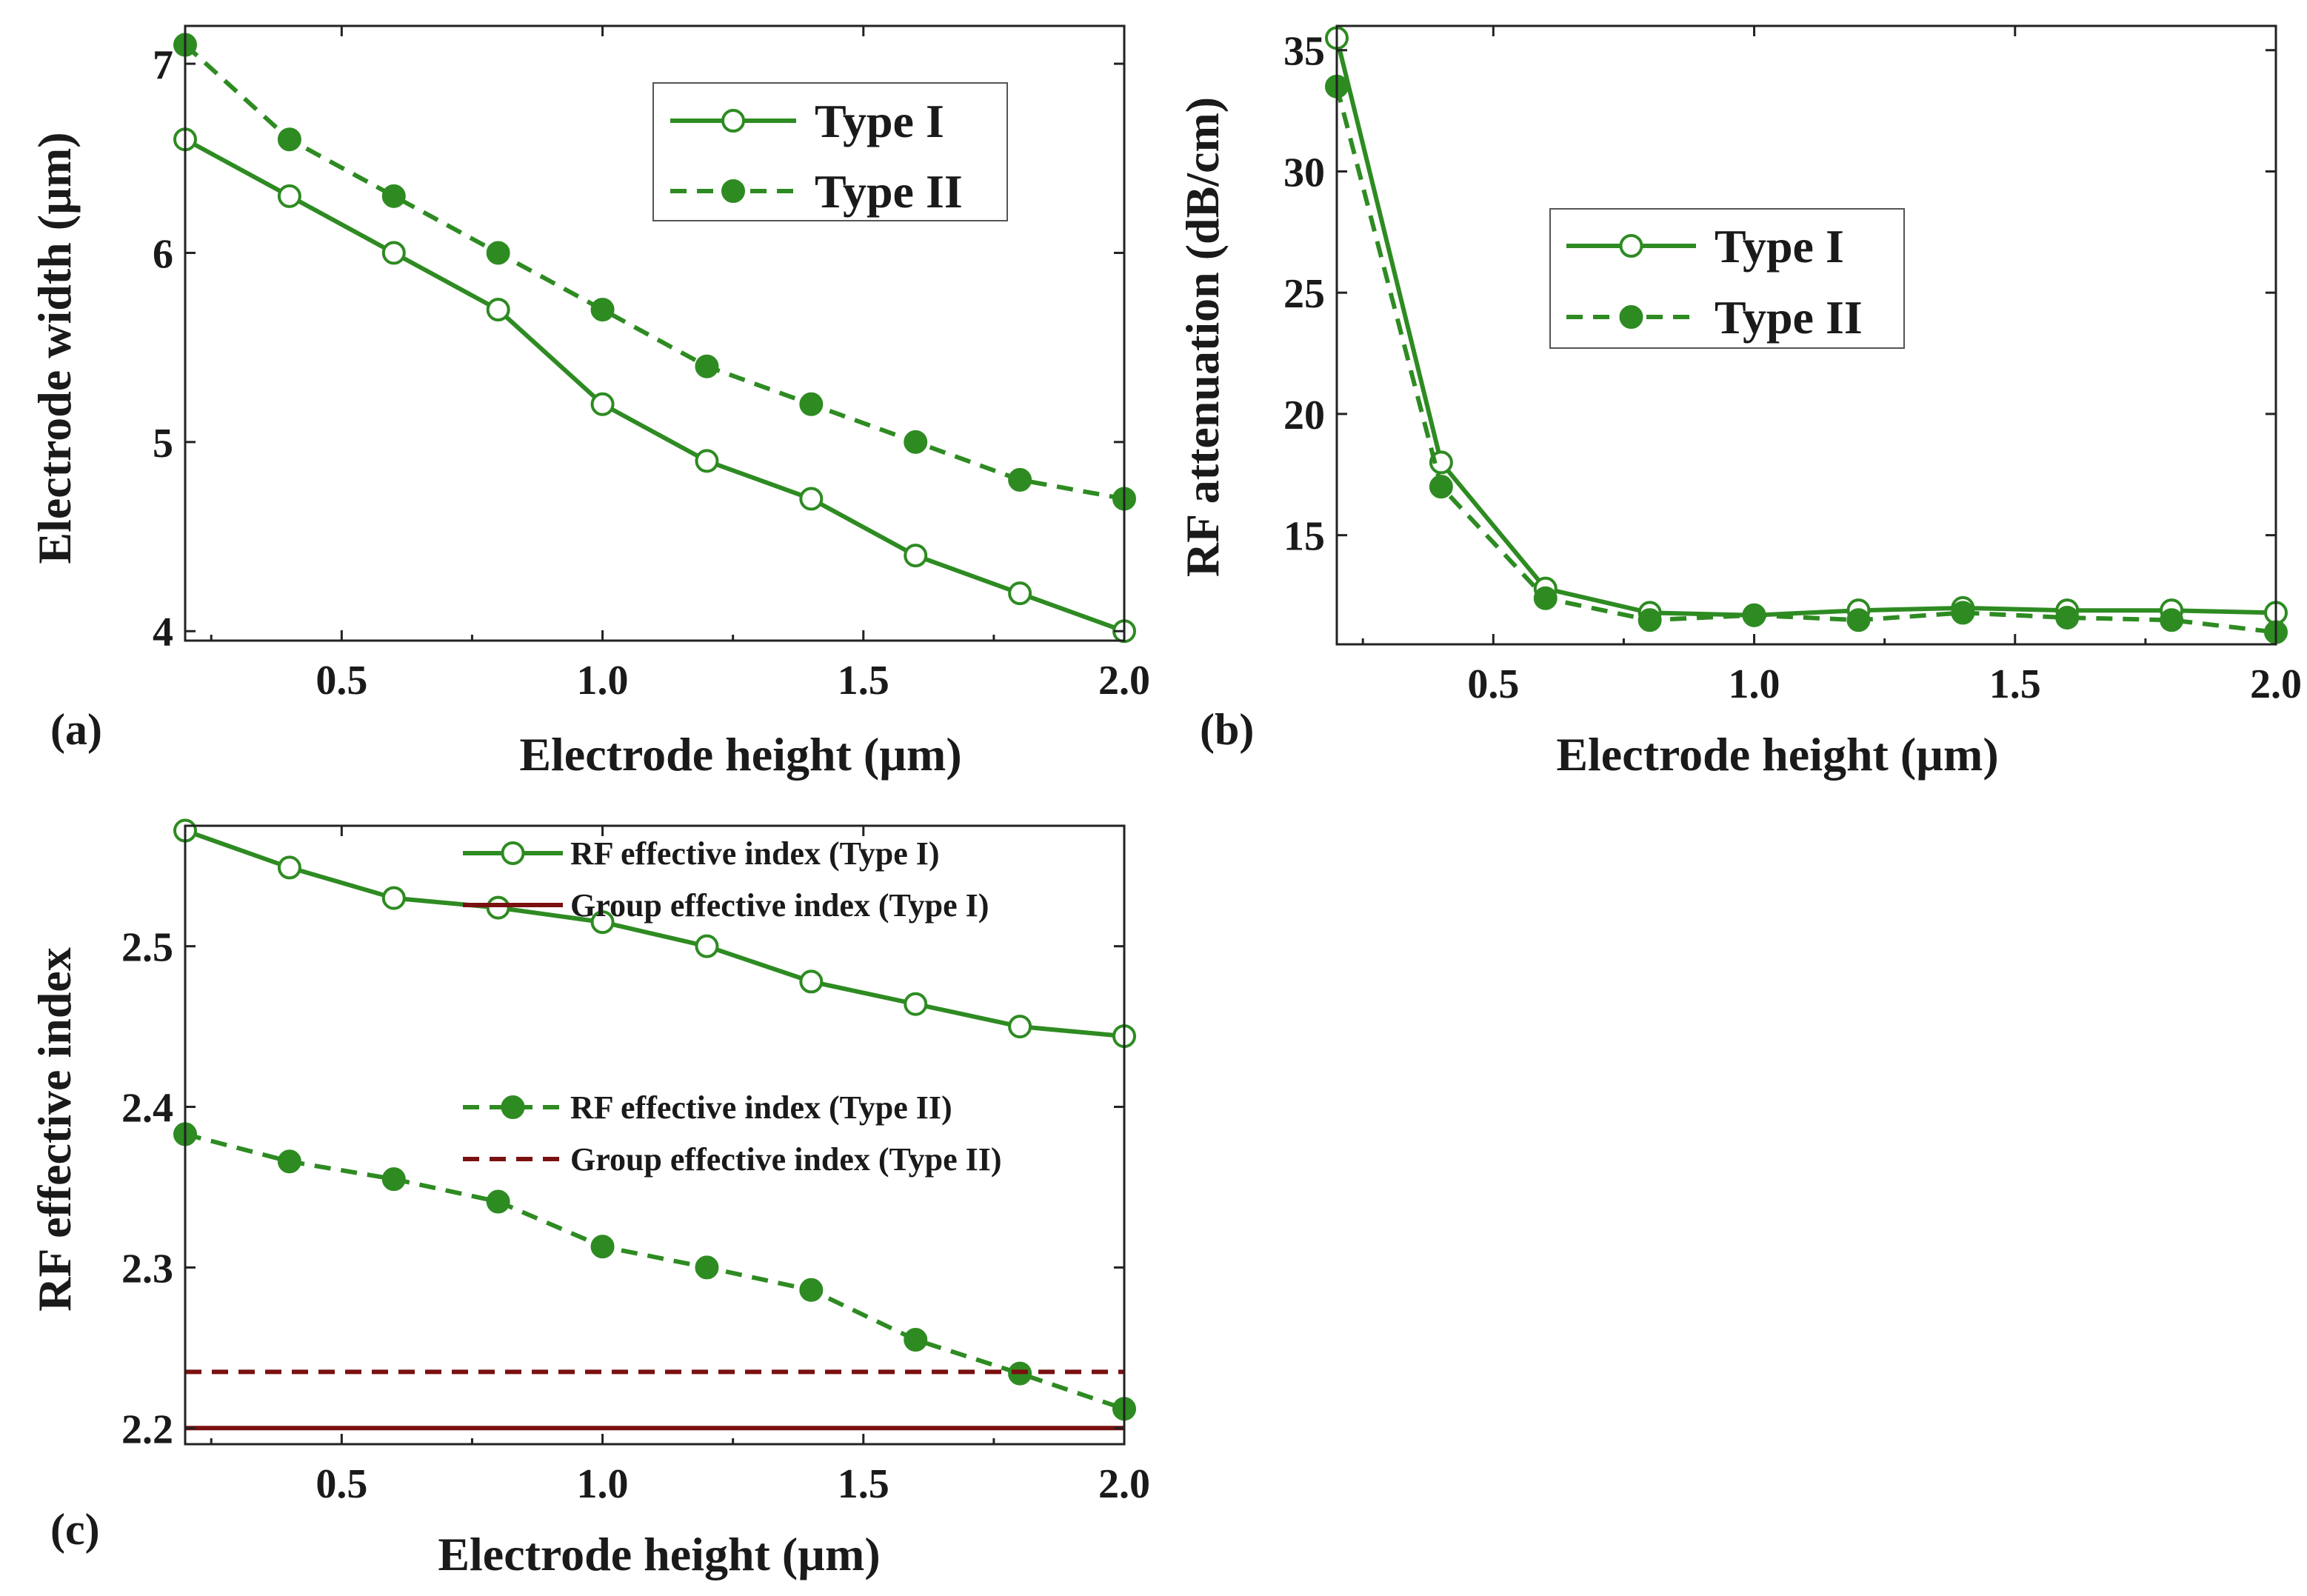  Describe the element at coordinates (1304, 294) in the screenshot. I see `y-tick-label: 25` at that location.